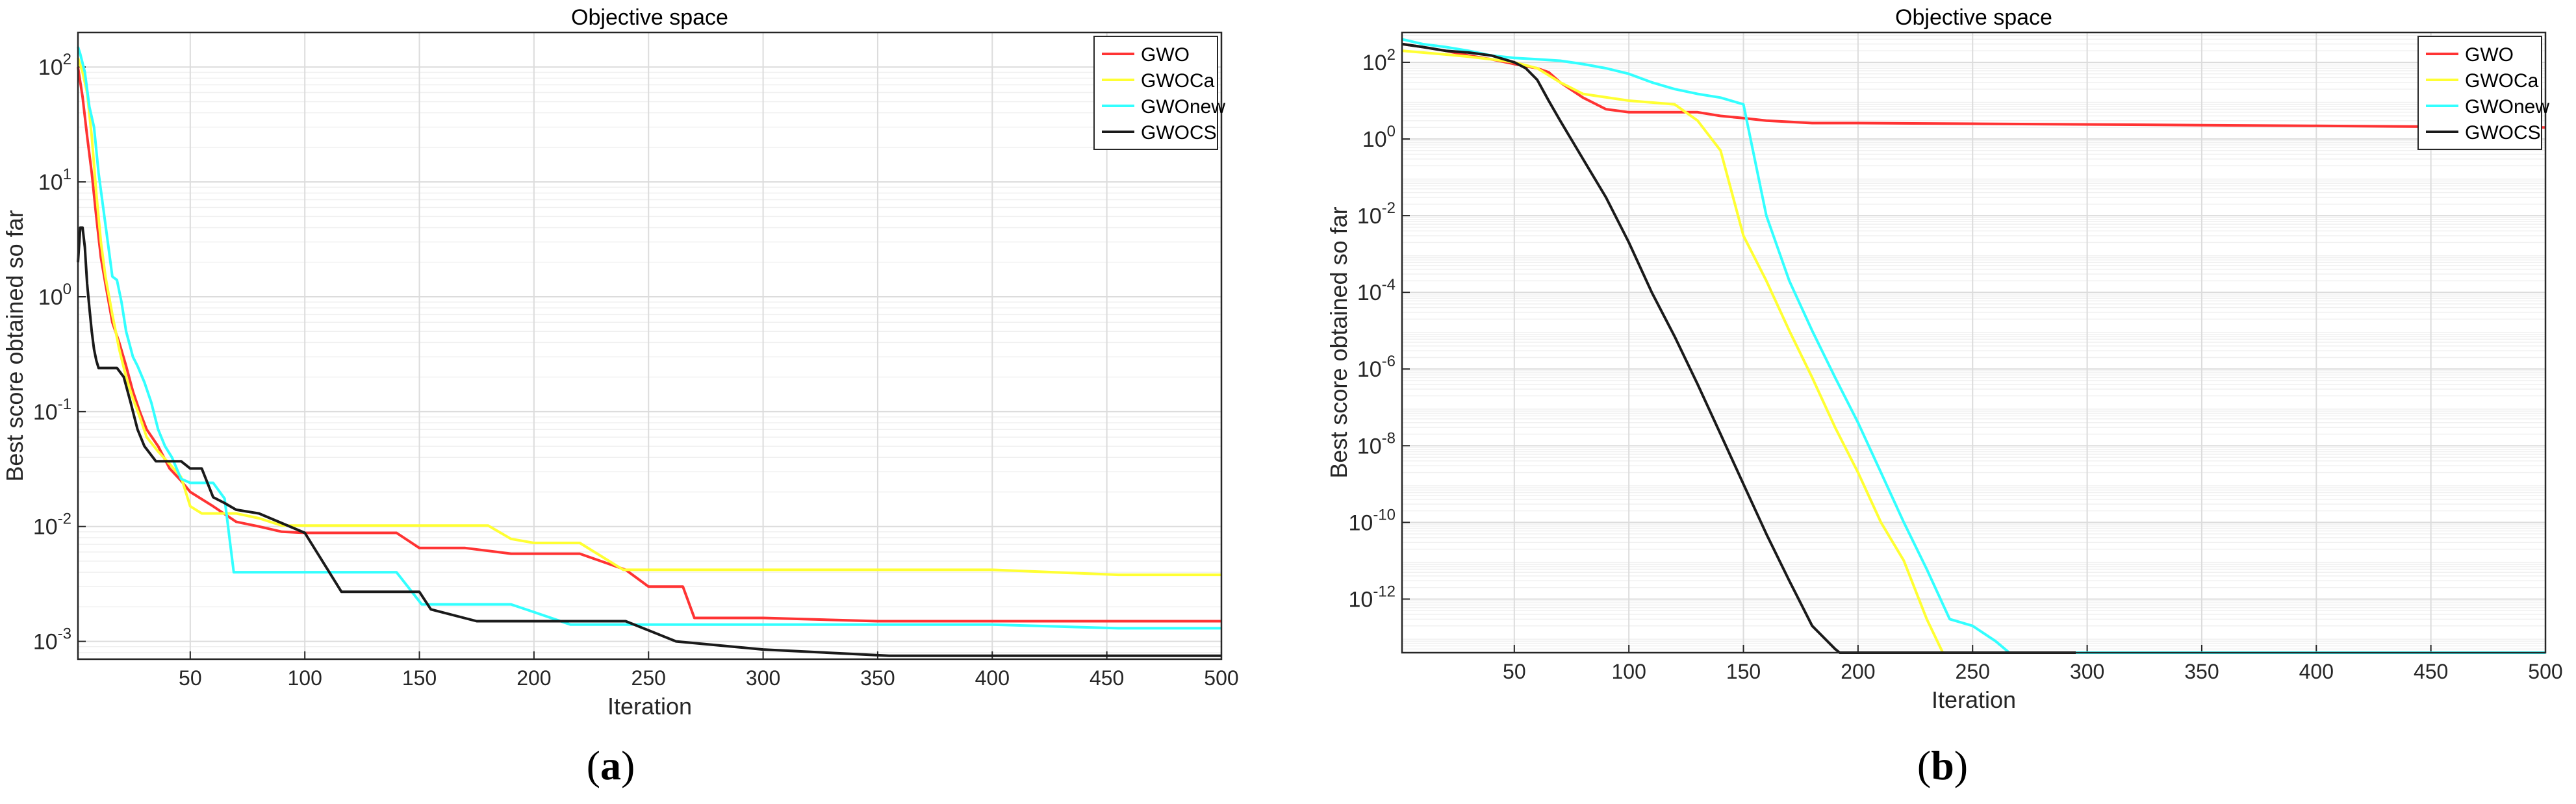 The image size is (2576, 804). What do you see at coordinates (1376, 290) in the screenshot?
I see `y-tick-label: 10⁻⁴` at bounding box center [1376, 290].